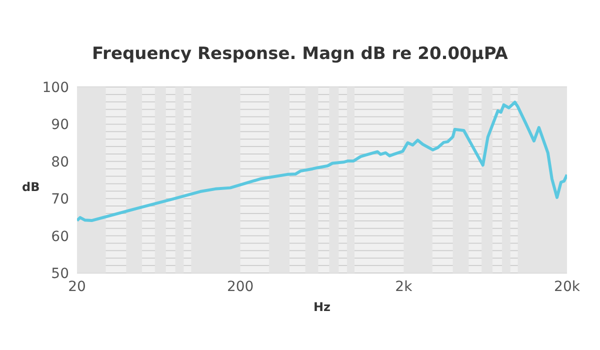 The height and width of the screenshot is (350, 600). What do you see at coordinates (60, 200) in the screenshot?
I see `y-tick-label: 70` at bounding box center [60, 200].